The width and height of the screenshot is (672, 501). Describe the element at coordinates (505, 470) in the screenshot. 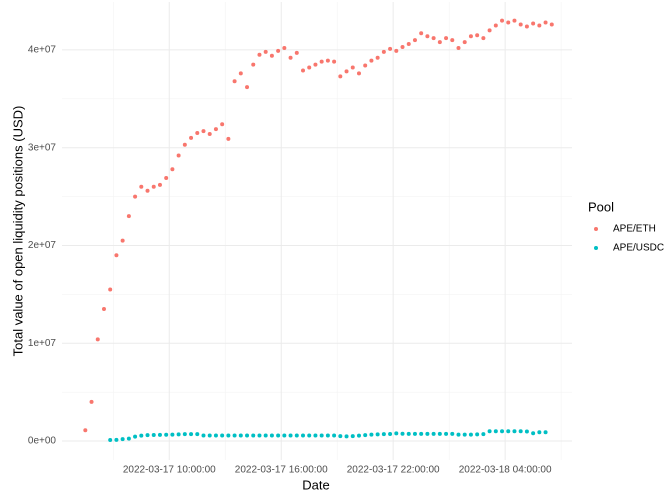

I see `x-tick-label: 2022-03-18 04:00:00` at that location.